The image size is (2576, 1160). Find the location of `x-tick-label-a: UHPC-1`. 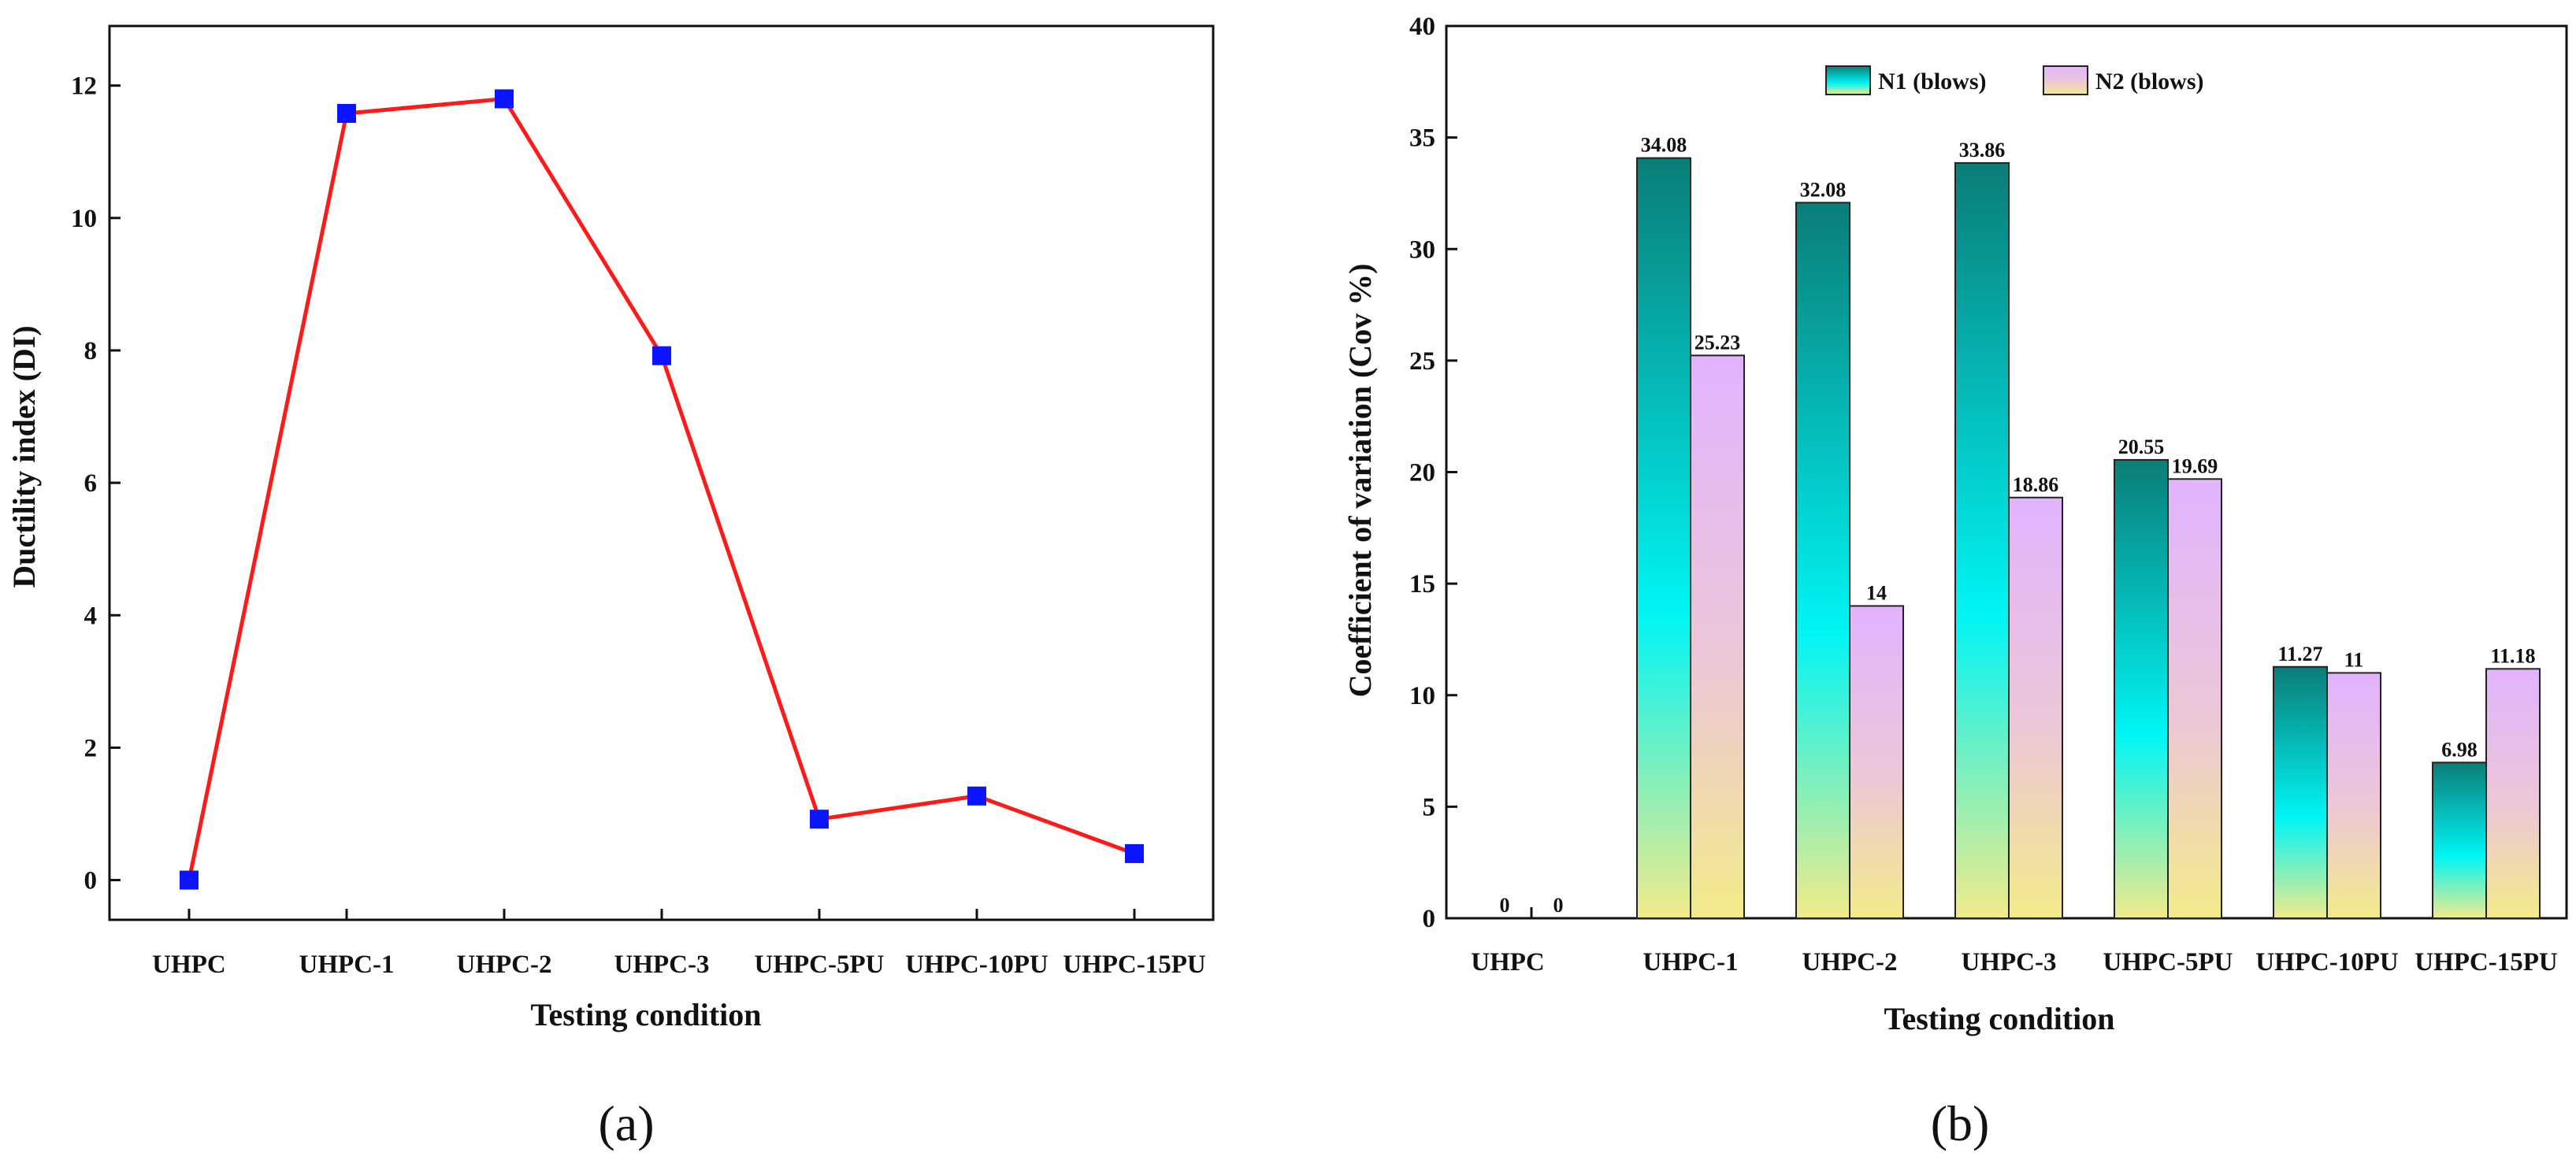

x-tick-label-a: UHPC-1 is located at coordinates (347, 965).